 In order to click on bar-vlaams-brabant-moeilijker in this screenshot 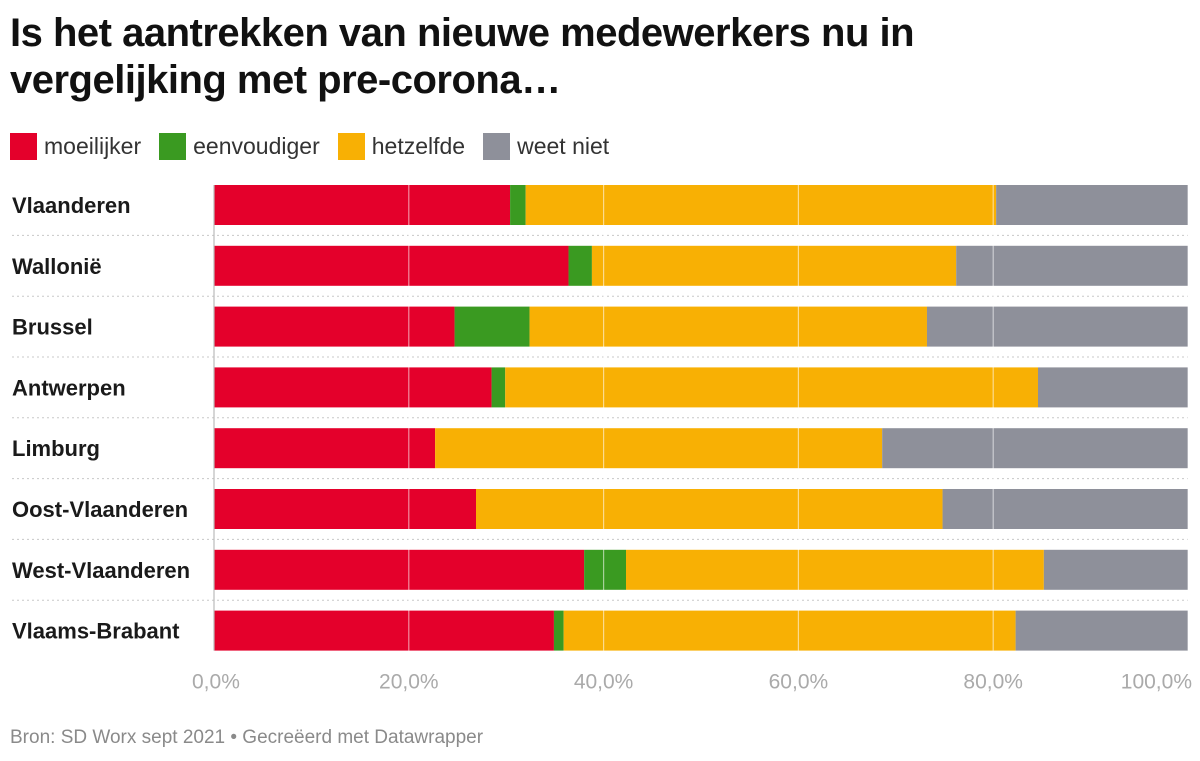, I will do `click(384, 630)`.